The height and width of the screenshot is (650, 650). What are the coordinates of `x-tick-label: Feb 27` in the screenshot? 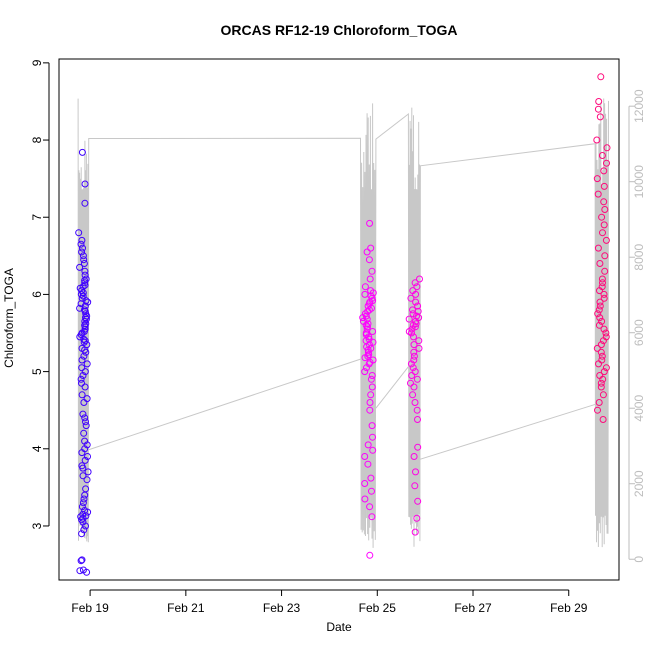 It's located at (473, 608).